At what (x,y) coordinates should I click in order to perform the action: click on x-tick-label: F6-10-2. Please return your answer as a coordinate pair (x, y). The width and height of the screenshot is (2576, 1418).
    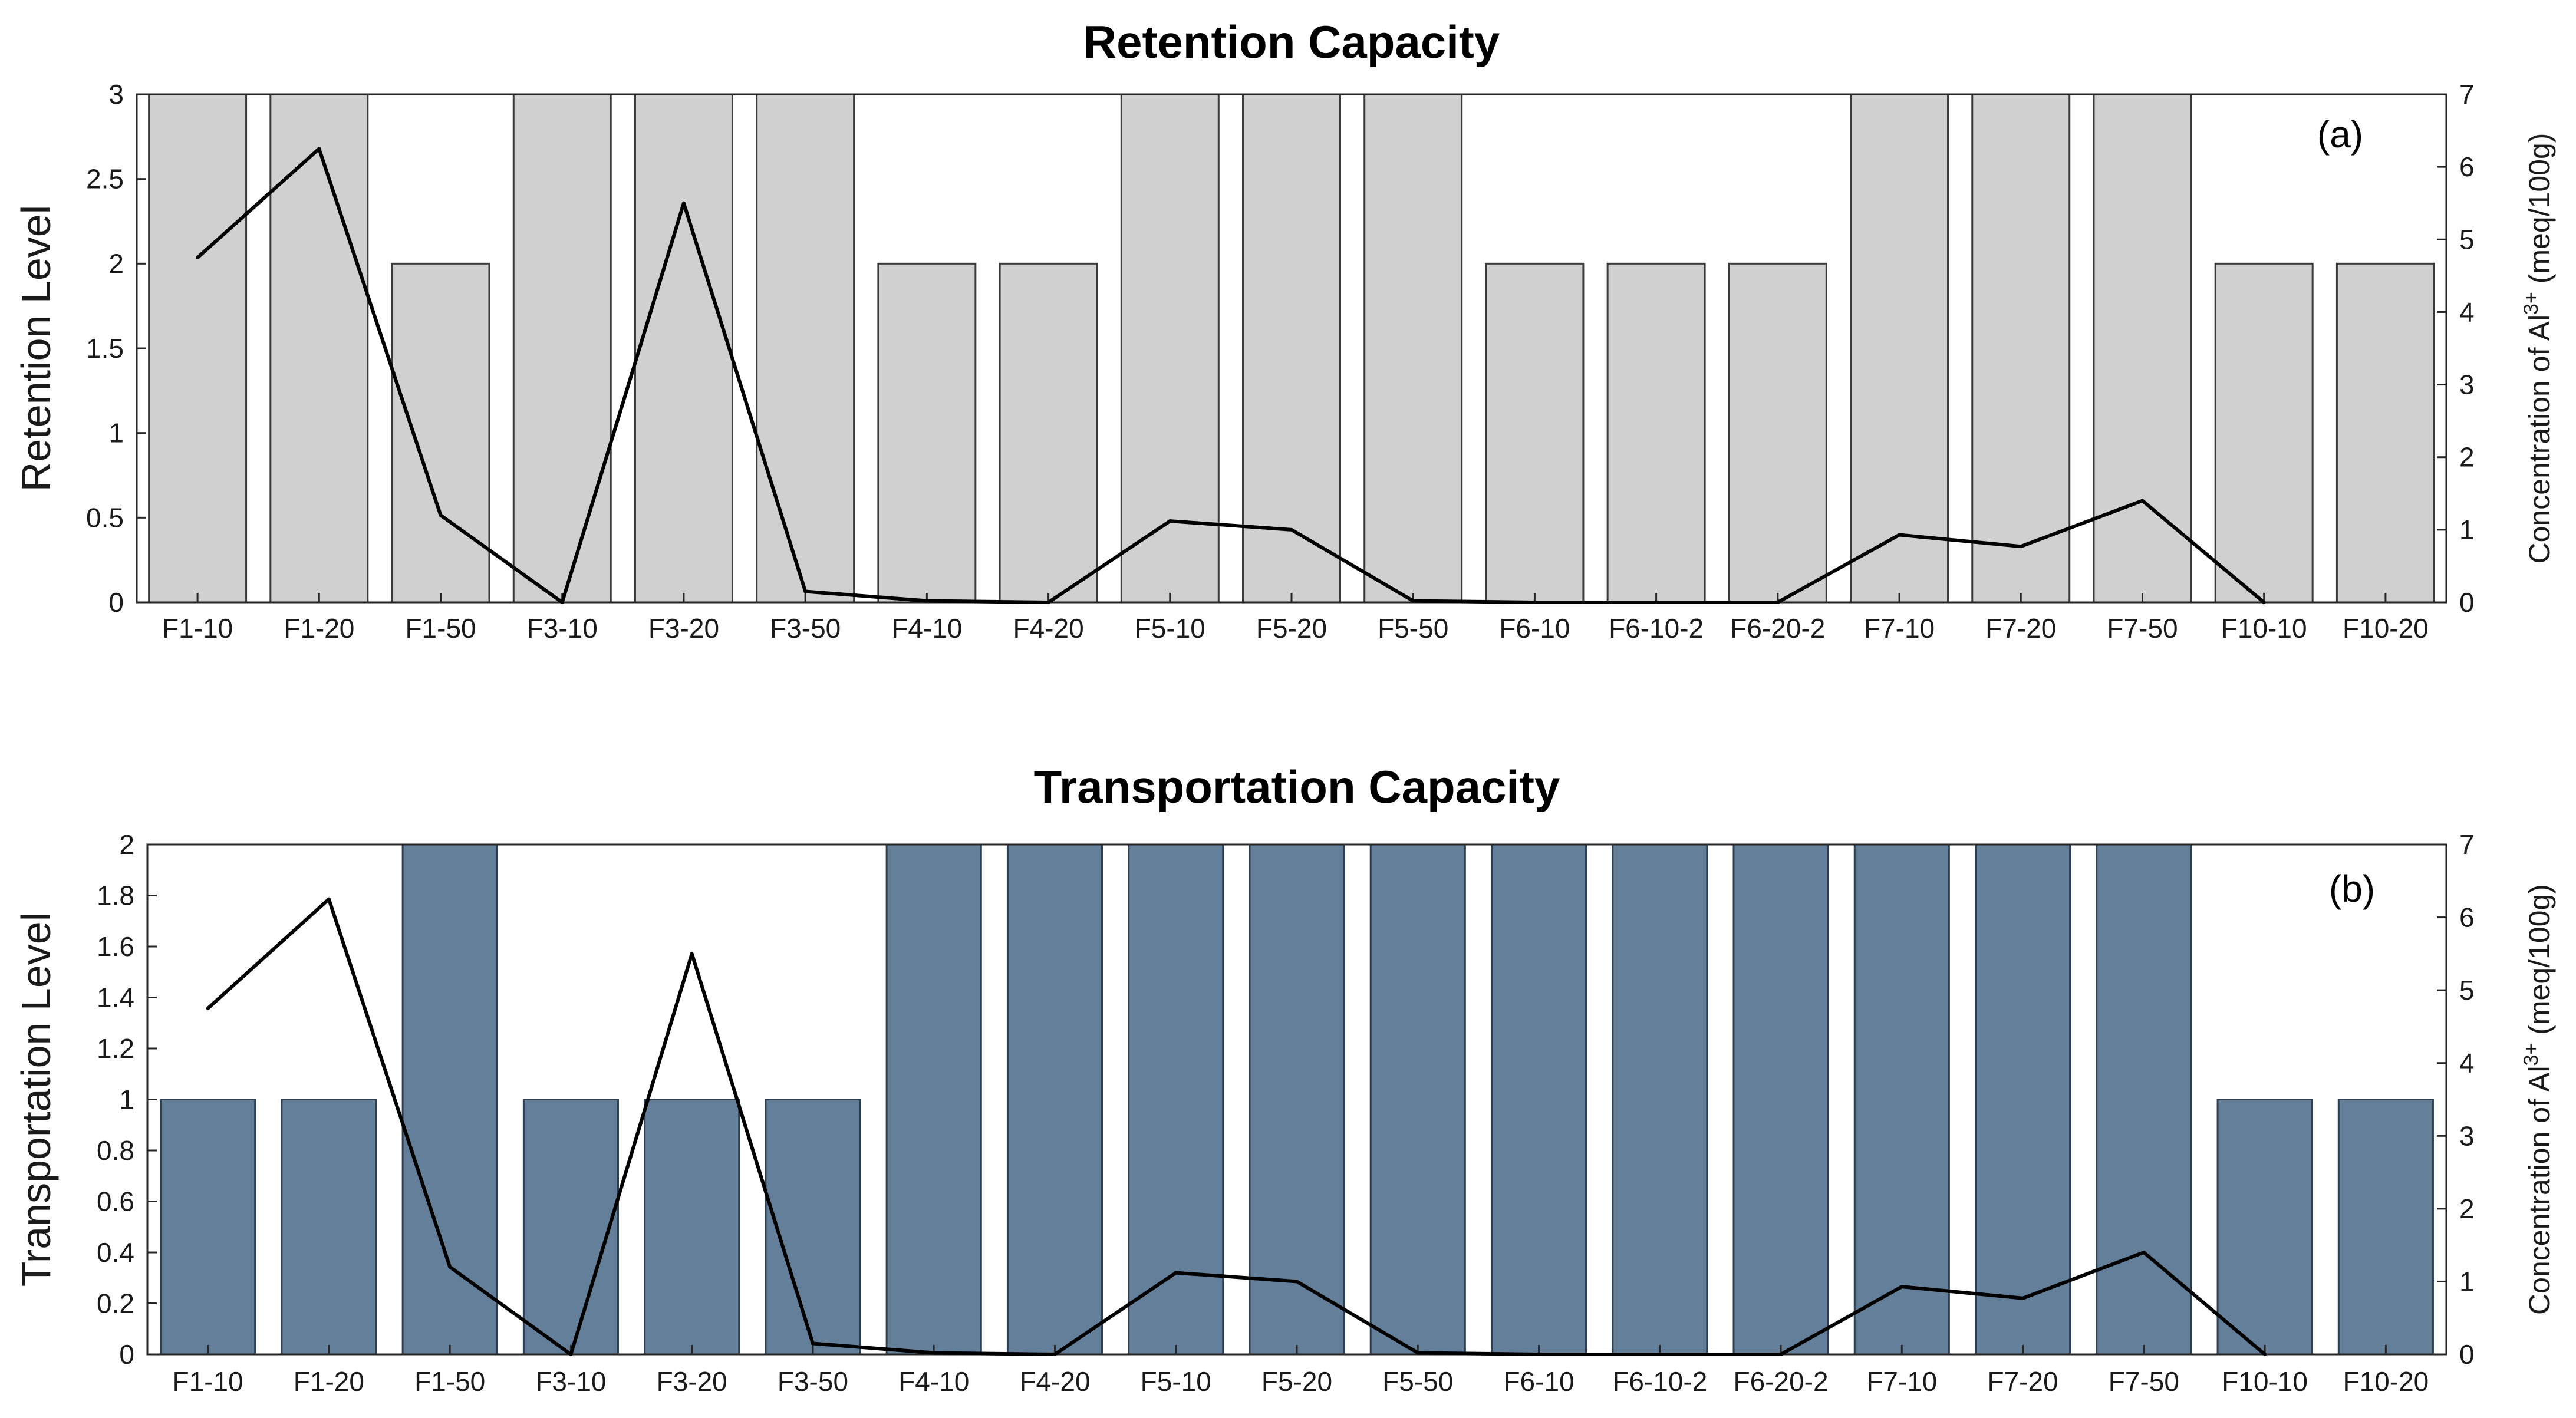
    Looking at the image, I should click on (1659, 1382).